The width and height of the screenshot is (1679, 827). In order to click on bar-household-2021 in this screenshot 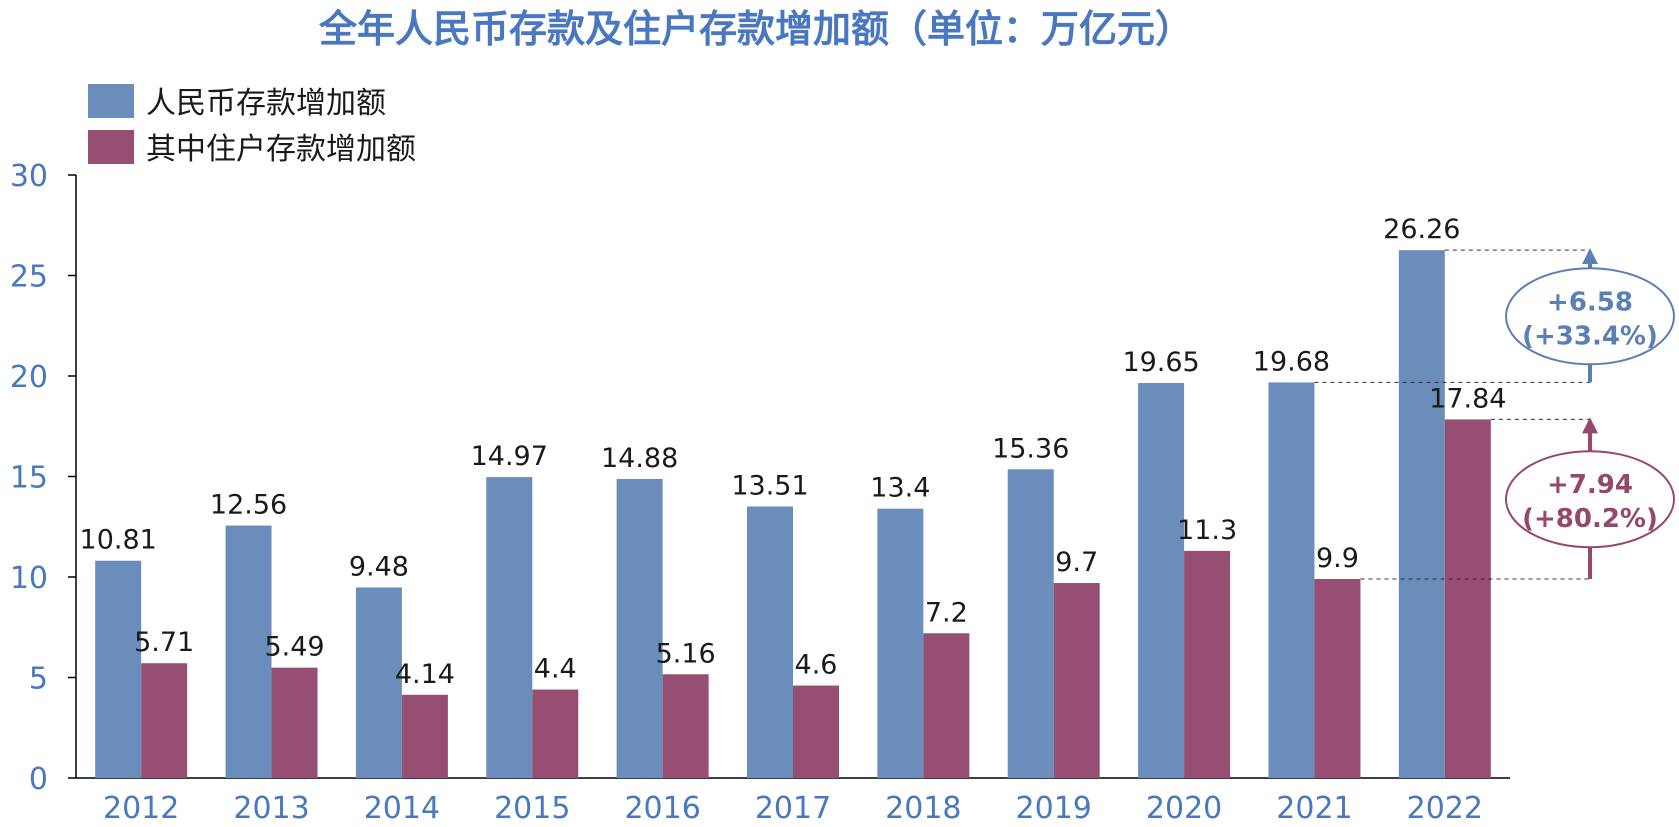, I will do `click(1337, 678)`.